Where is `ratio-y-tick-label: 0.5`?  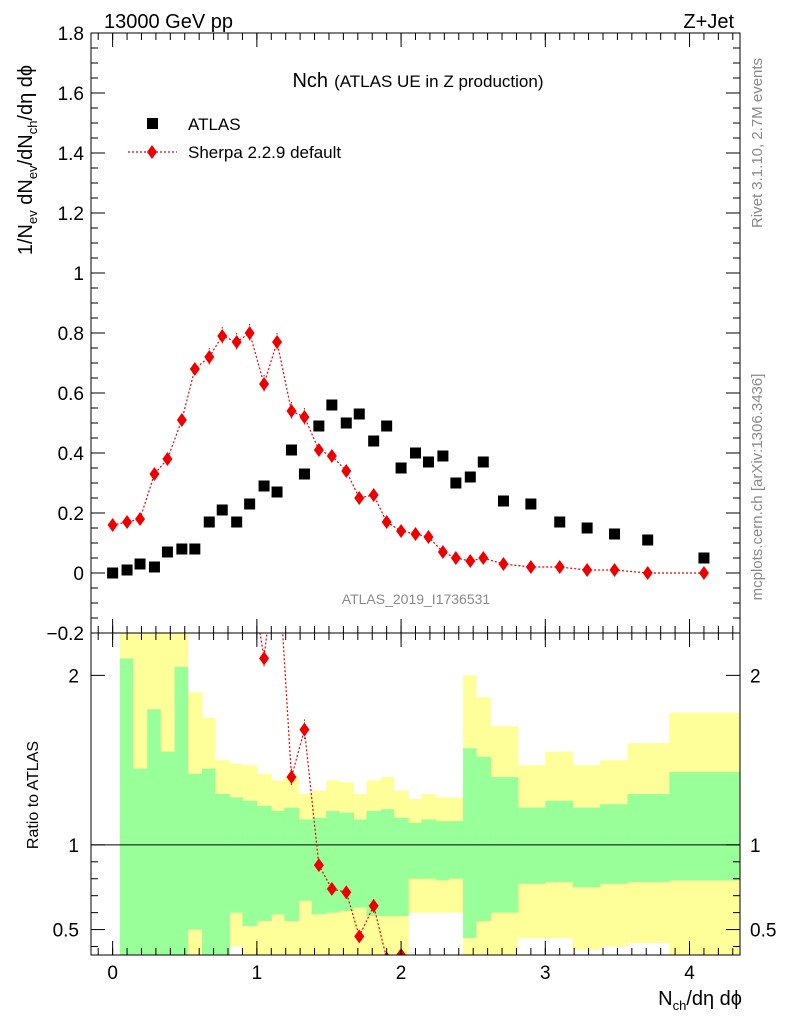 ratio-y-tick-label: 0.5 is located at coordinates (66, 931).